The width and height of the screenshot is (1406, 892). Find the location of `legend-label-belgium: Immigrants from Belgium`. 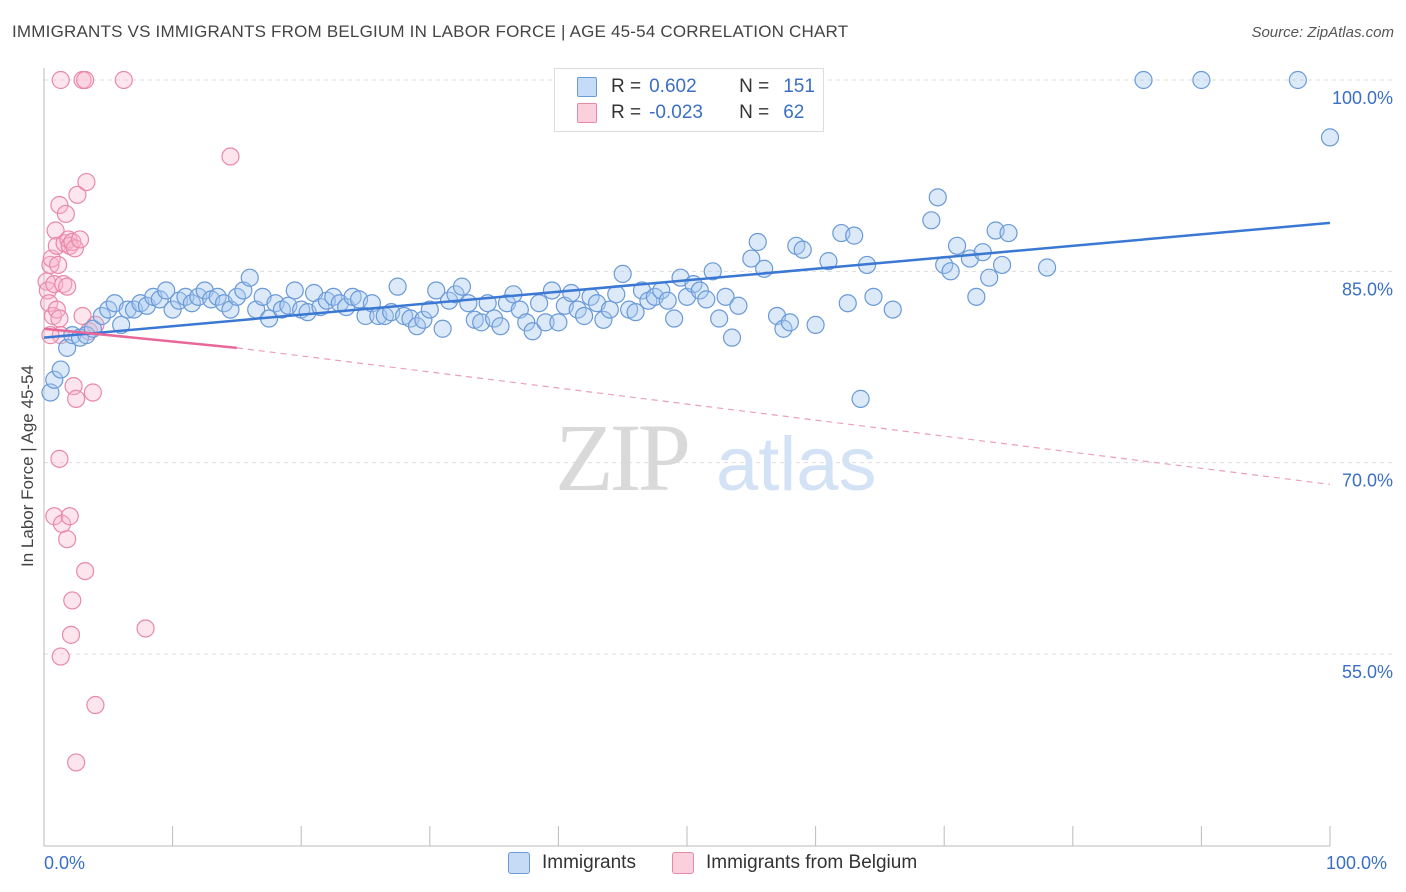

legend-label-belgium: Immigrants from Belgium is located at coordinates (812, 862).